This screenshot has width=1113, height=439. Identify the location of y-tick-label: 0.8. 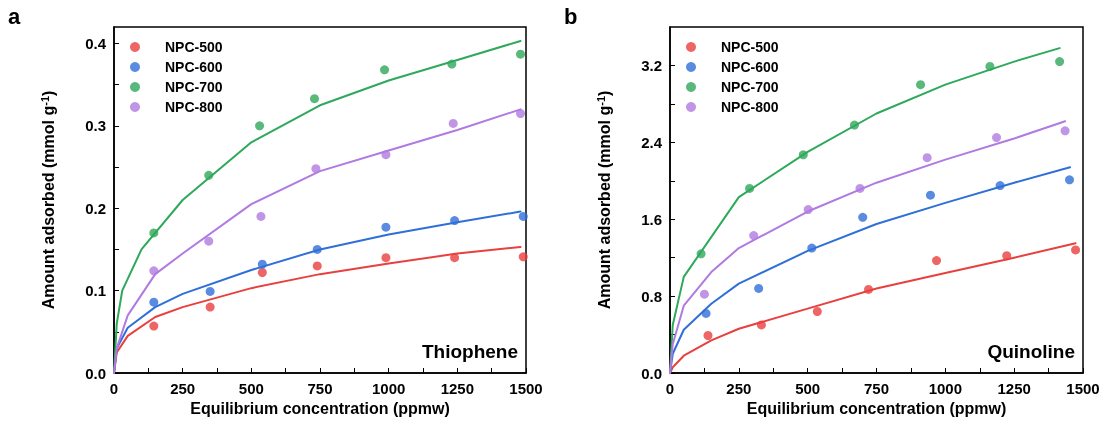
(651, 296).